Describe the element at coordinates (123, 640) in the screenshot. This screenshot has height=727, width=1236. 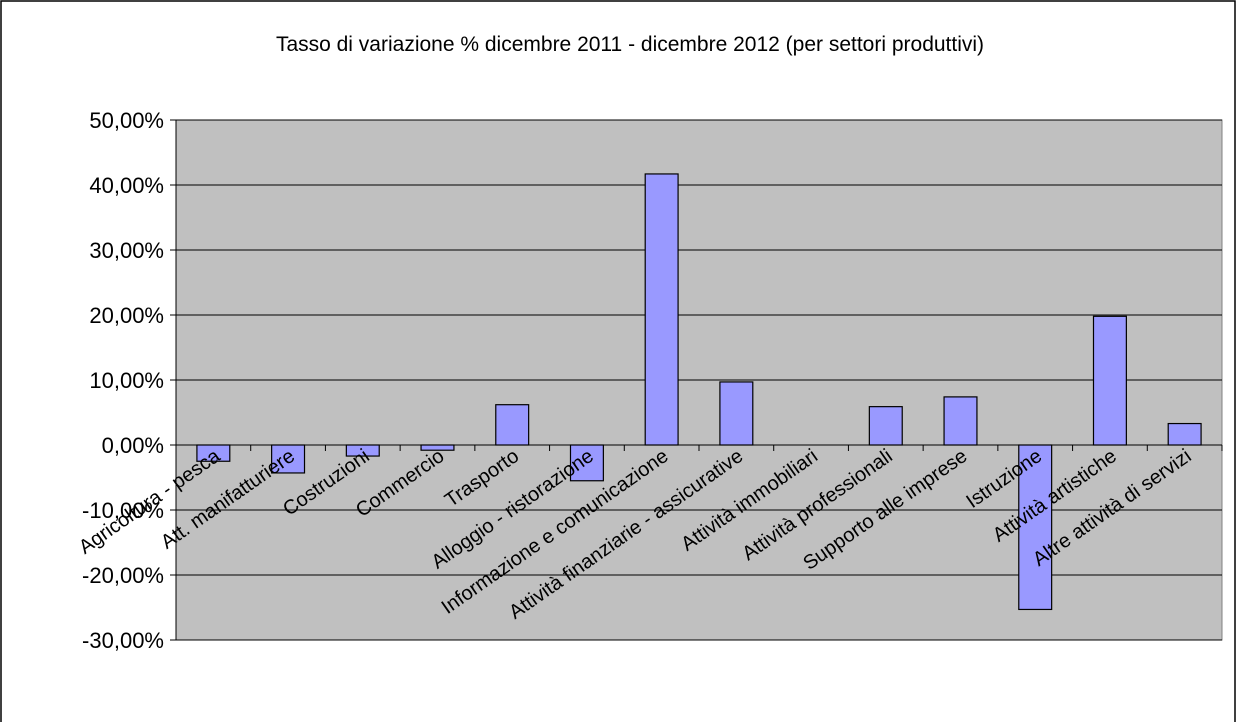
I see `y-tick-label: -30,00%` at that location.